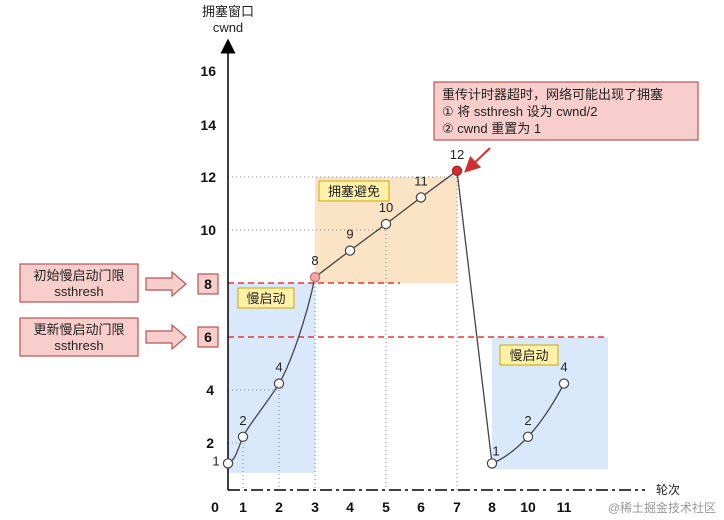 This screenshot has width=724, height=520. I want to click on x-tick-7: 7, so click(457, 507).